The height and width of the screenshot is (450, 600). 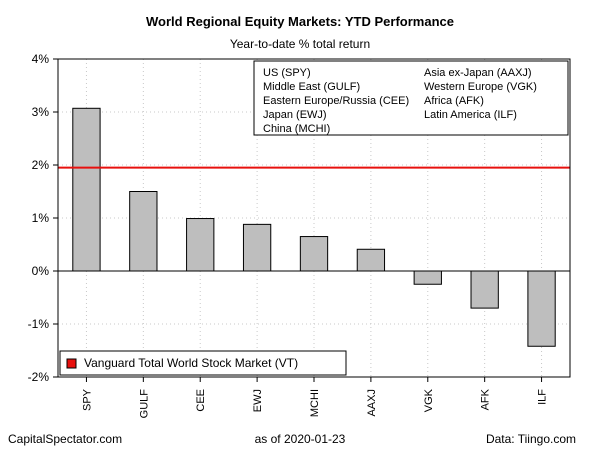 I want to click on x-tick-label-gulf: GULF, so click(x=144, y=404).